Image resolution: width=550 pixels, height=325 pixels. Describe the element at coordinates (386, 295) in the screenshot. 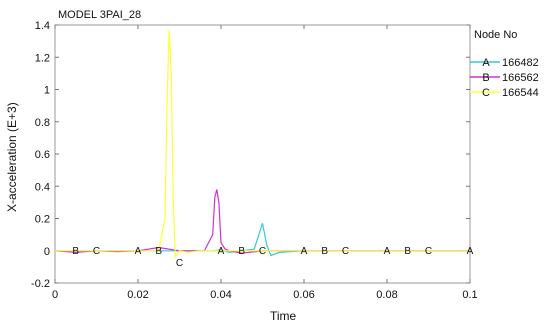

I see `x-tick-label: 0.08` at that location.